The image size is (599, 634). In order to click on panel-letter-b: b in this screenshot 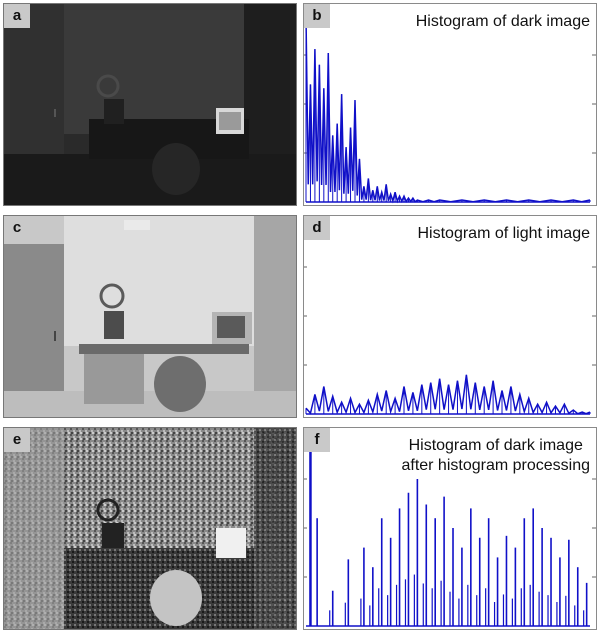, I will do `click(317, 16)`.